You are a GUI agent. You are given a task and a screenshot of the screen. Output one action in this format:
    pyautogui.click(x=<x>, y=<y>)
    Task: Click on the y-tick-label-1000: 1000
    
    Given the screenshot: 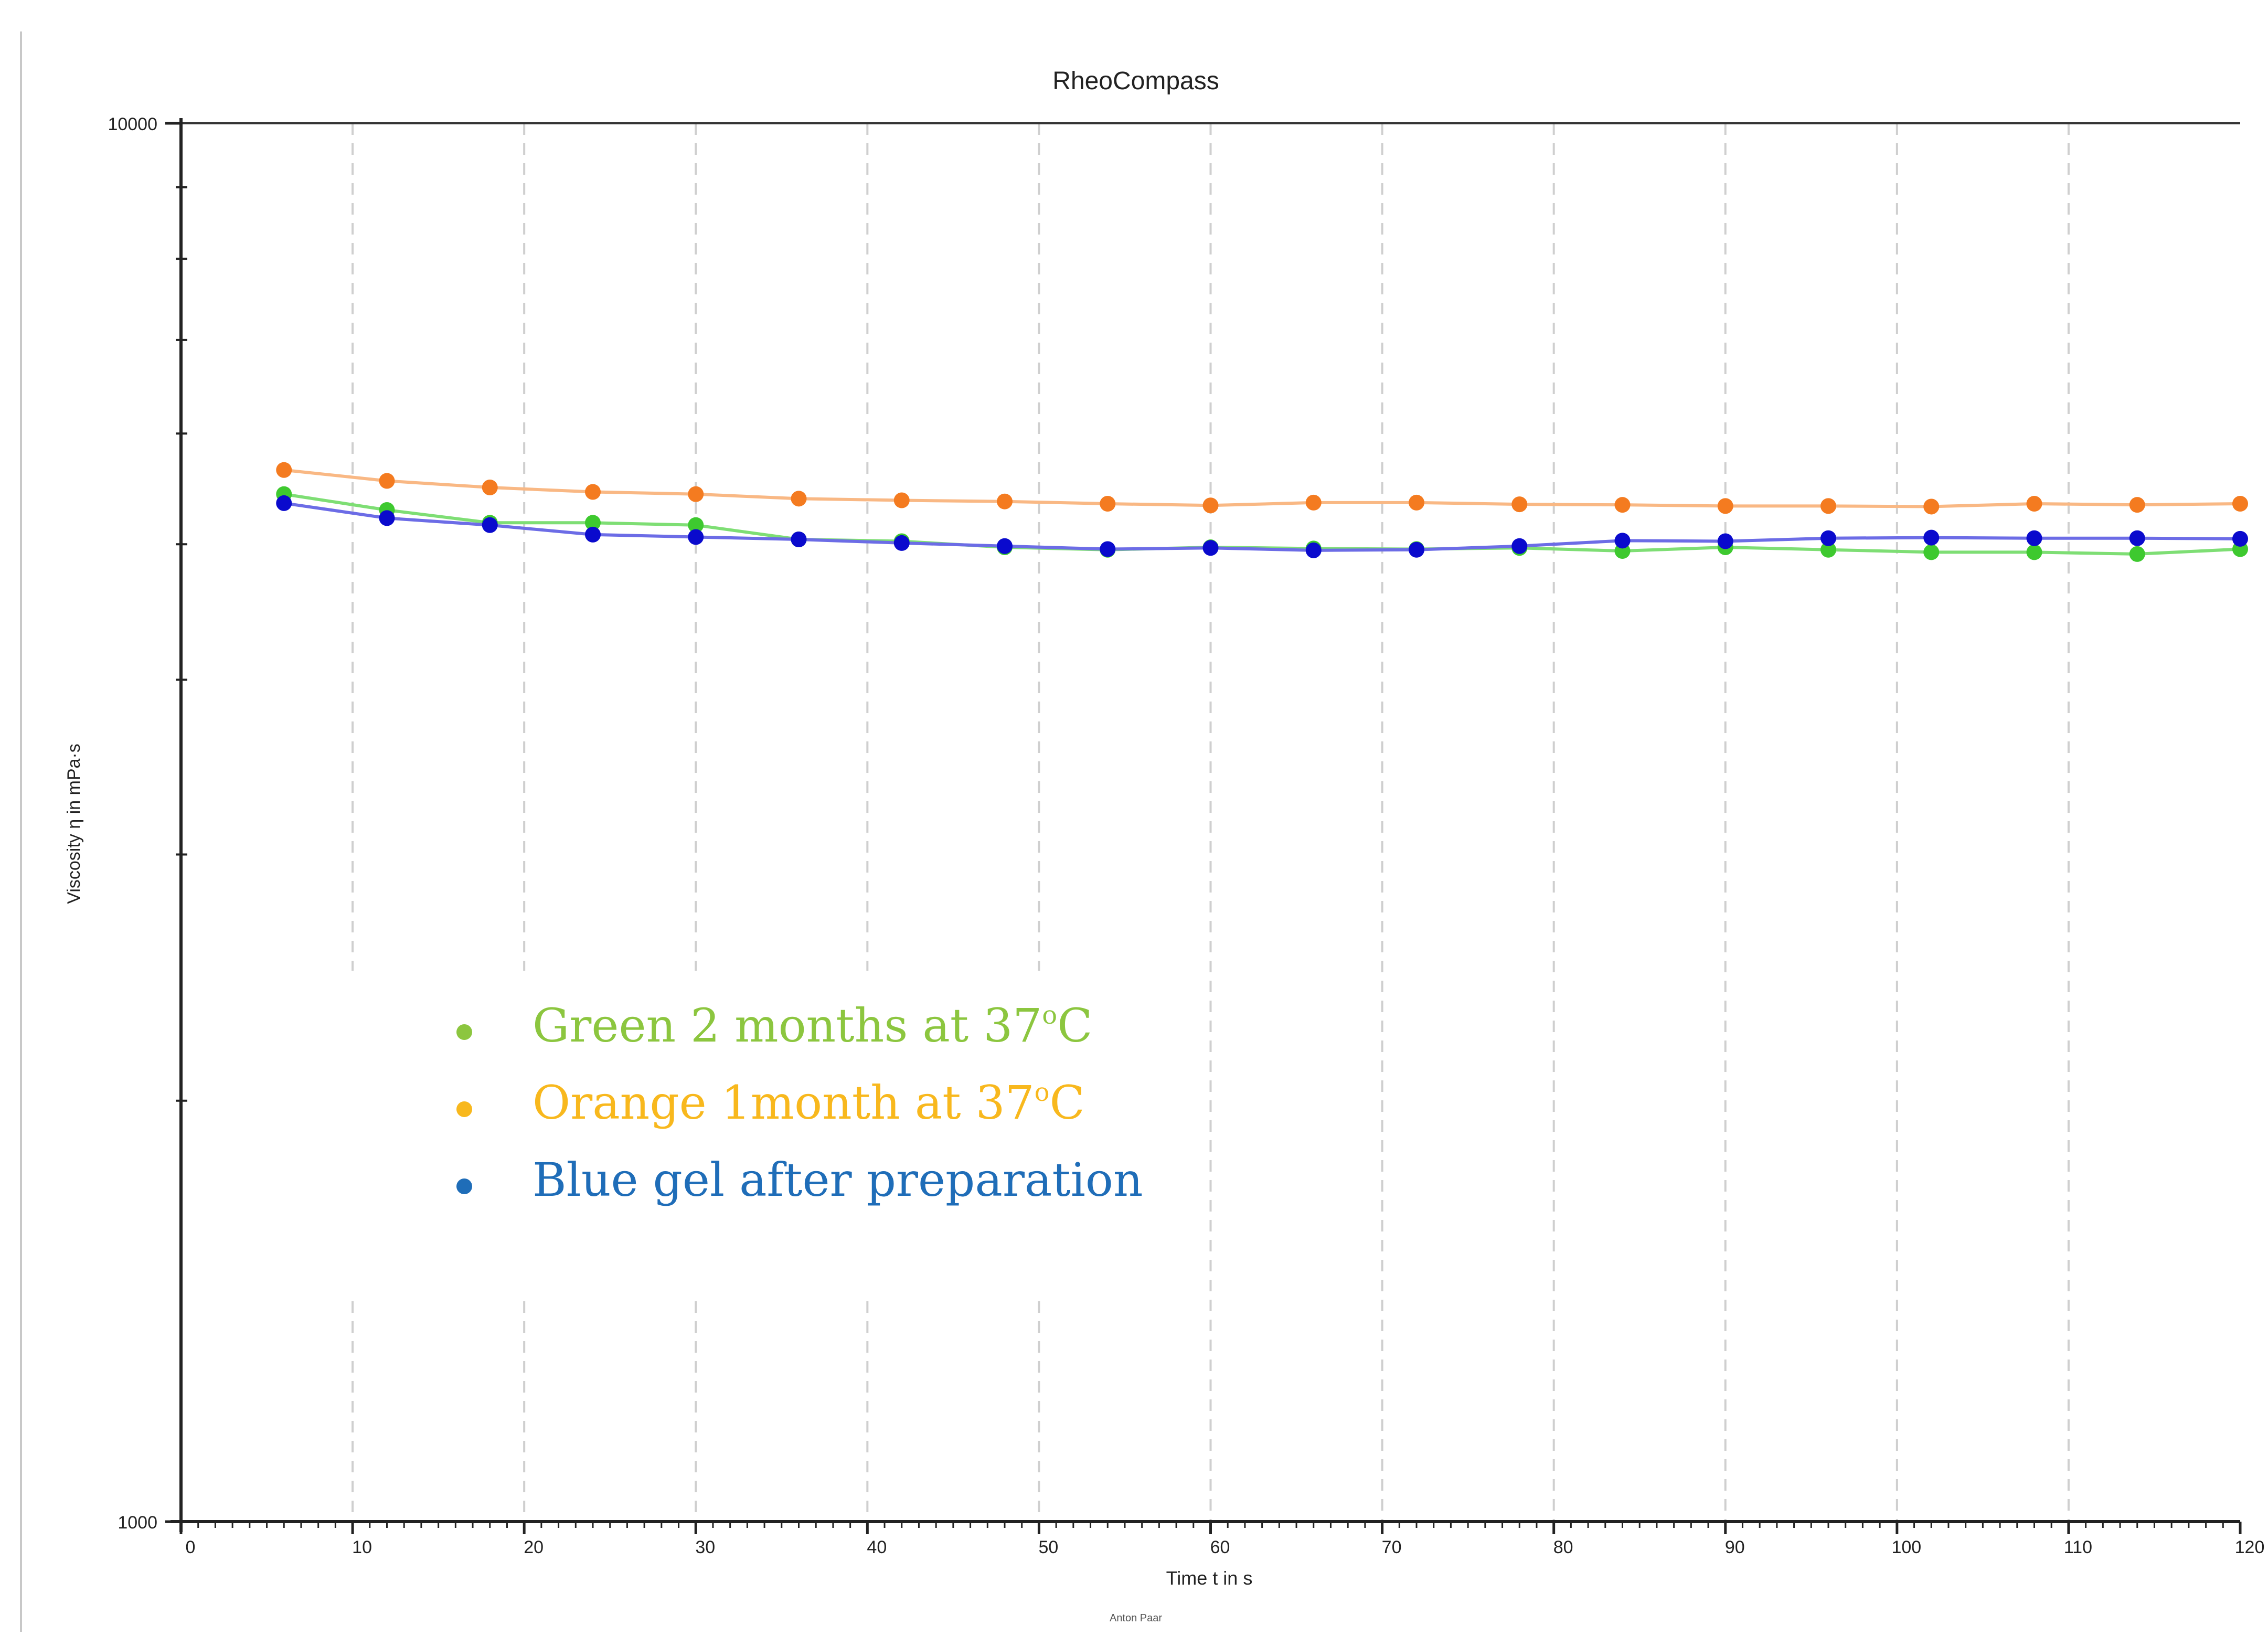 What is the action you would take?
    pyautogui.click(x=137, y=1523)
    